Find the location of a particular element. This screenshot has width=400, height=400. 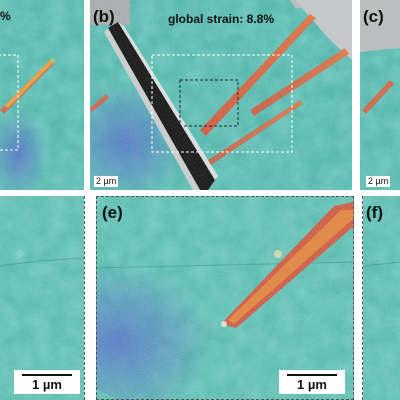

panel-f: (f) is located at coordinates (381, 298).